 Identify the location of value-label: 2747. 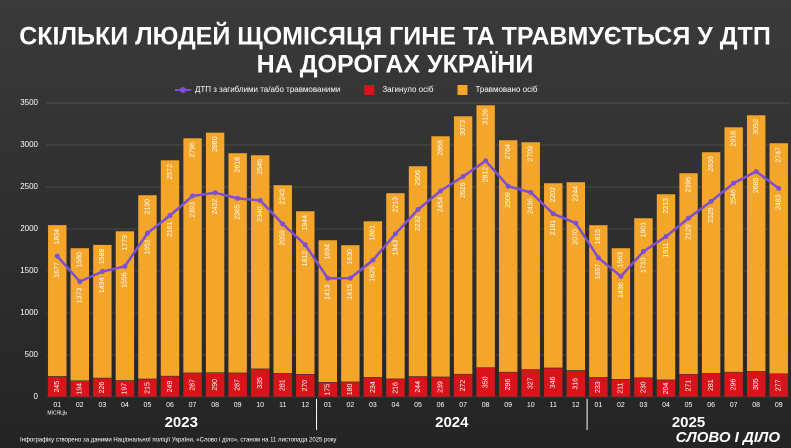
(779, 155).